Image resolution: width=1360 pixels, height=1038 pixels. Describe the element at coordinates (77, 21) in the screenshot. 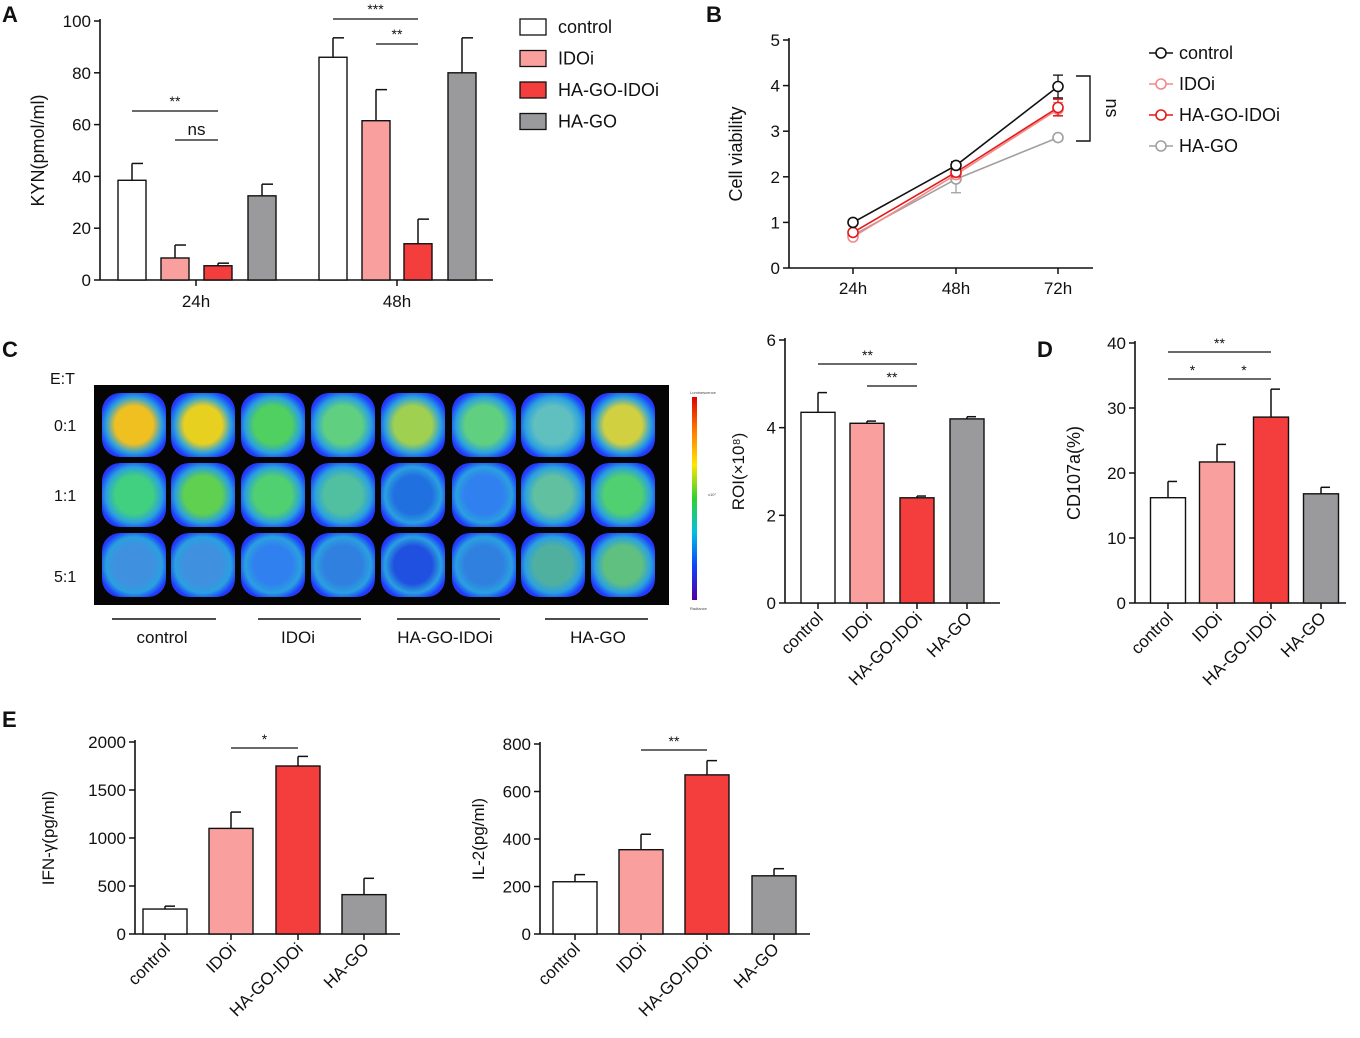

I see `panel-a-y-tick-label: 100` at that location.